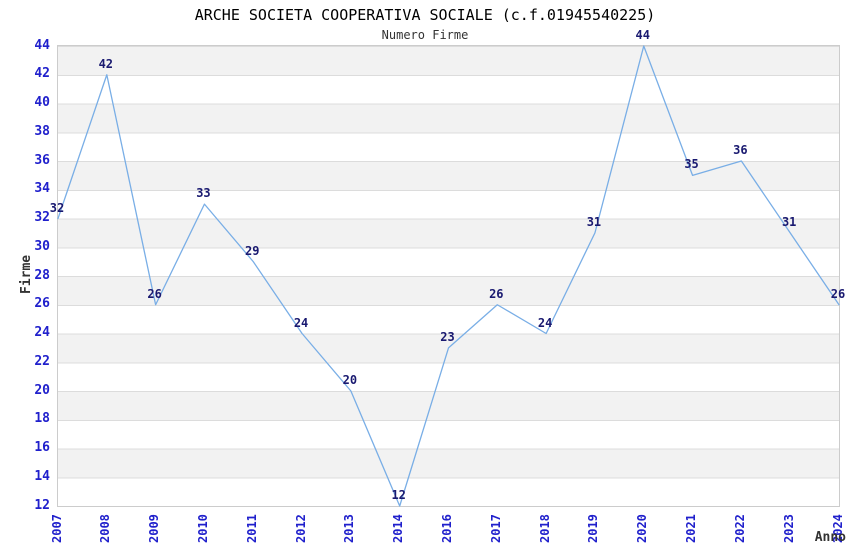 This screenshot has height=550, width=850. What do you see at coordinates (788, 528) in the screenshot?
I see `x-tick-label: 2023` at bounding box center [788, 528].